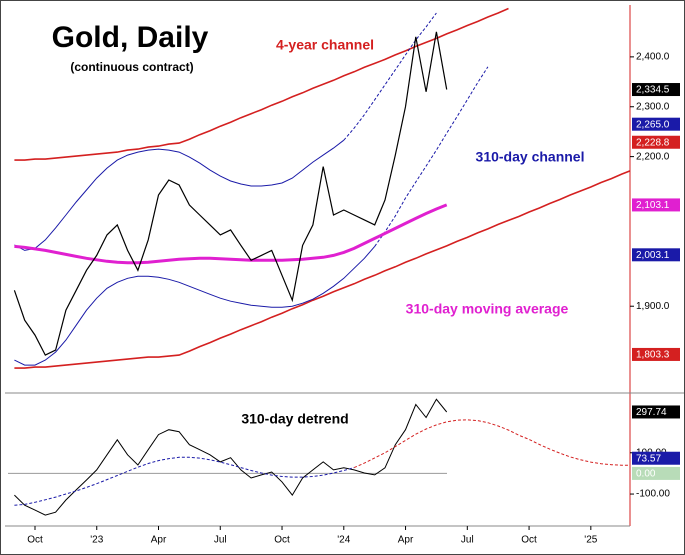  Describe the element at coordinates (653, 355) in the screenshot. I see `value-box-label: 1,803.3` at that location.